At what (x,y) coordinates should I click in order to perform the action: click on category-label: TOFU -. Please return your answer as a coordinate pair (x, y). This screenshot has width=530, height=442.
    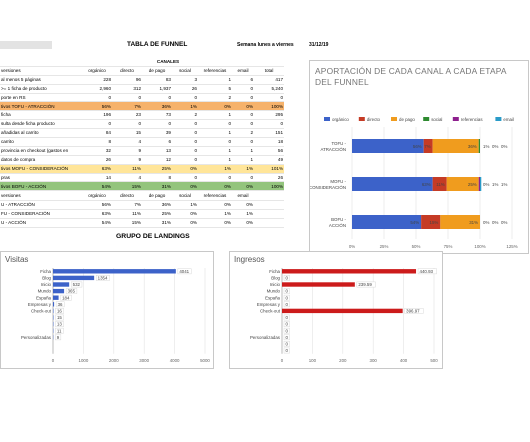
    Looking at the image, I should click on (338, 143).